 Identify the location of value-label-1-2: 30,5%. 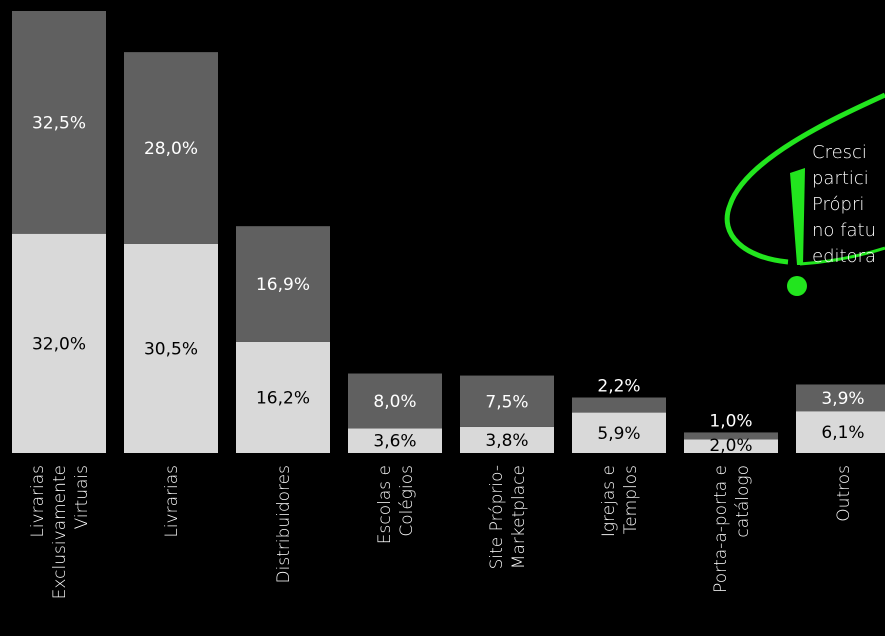
(171, 349).